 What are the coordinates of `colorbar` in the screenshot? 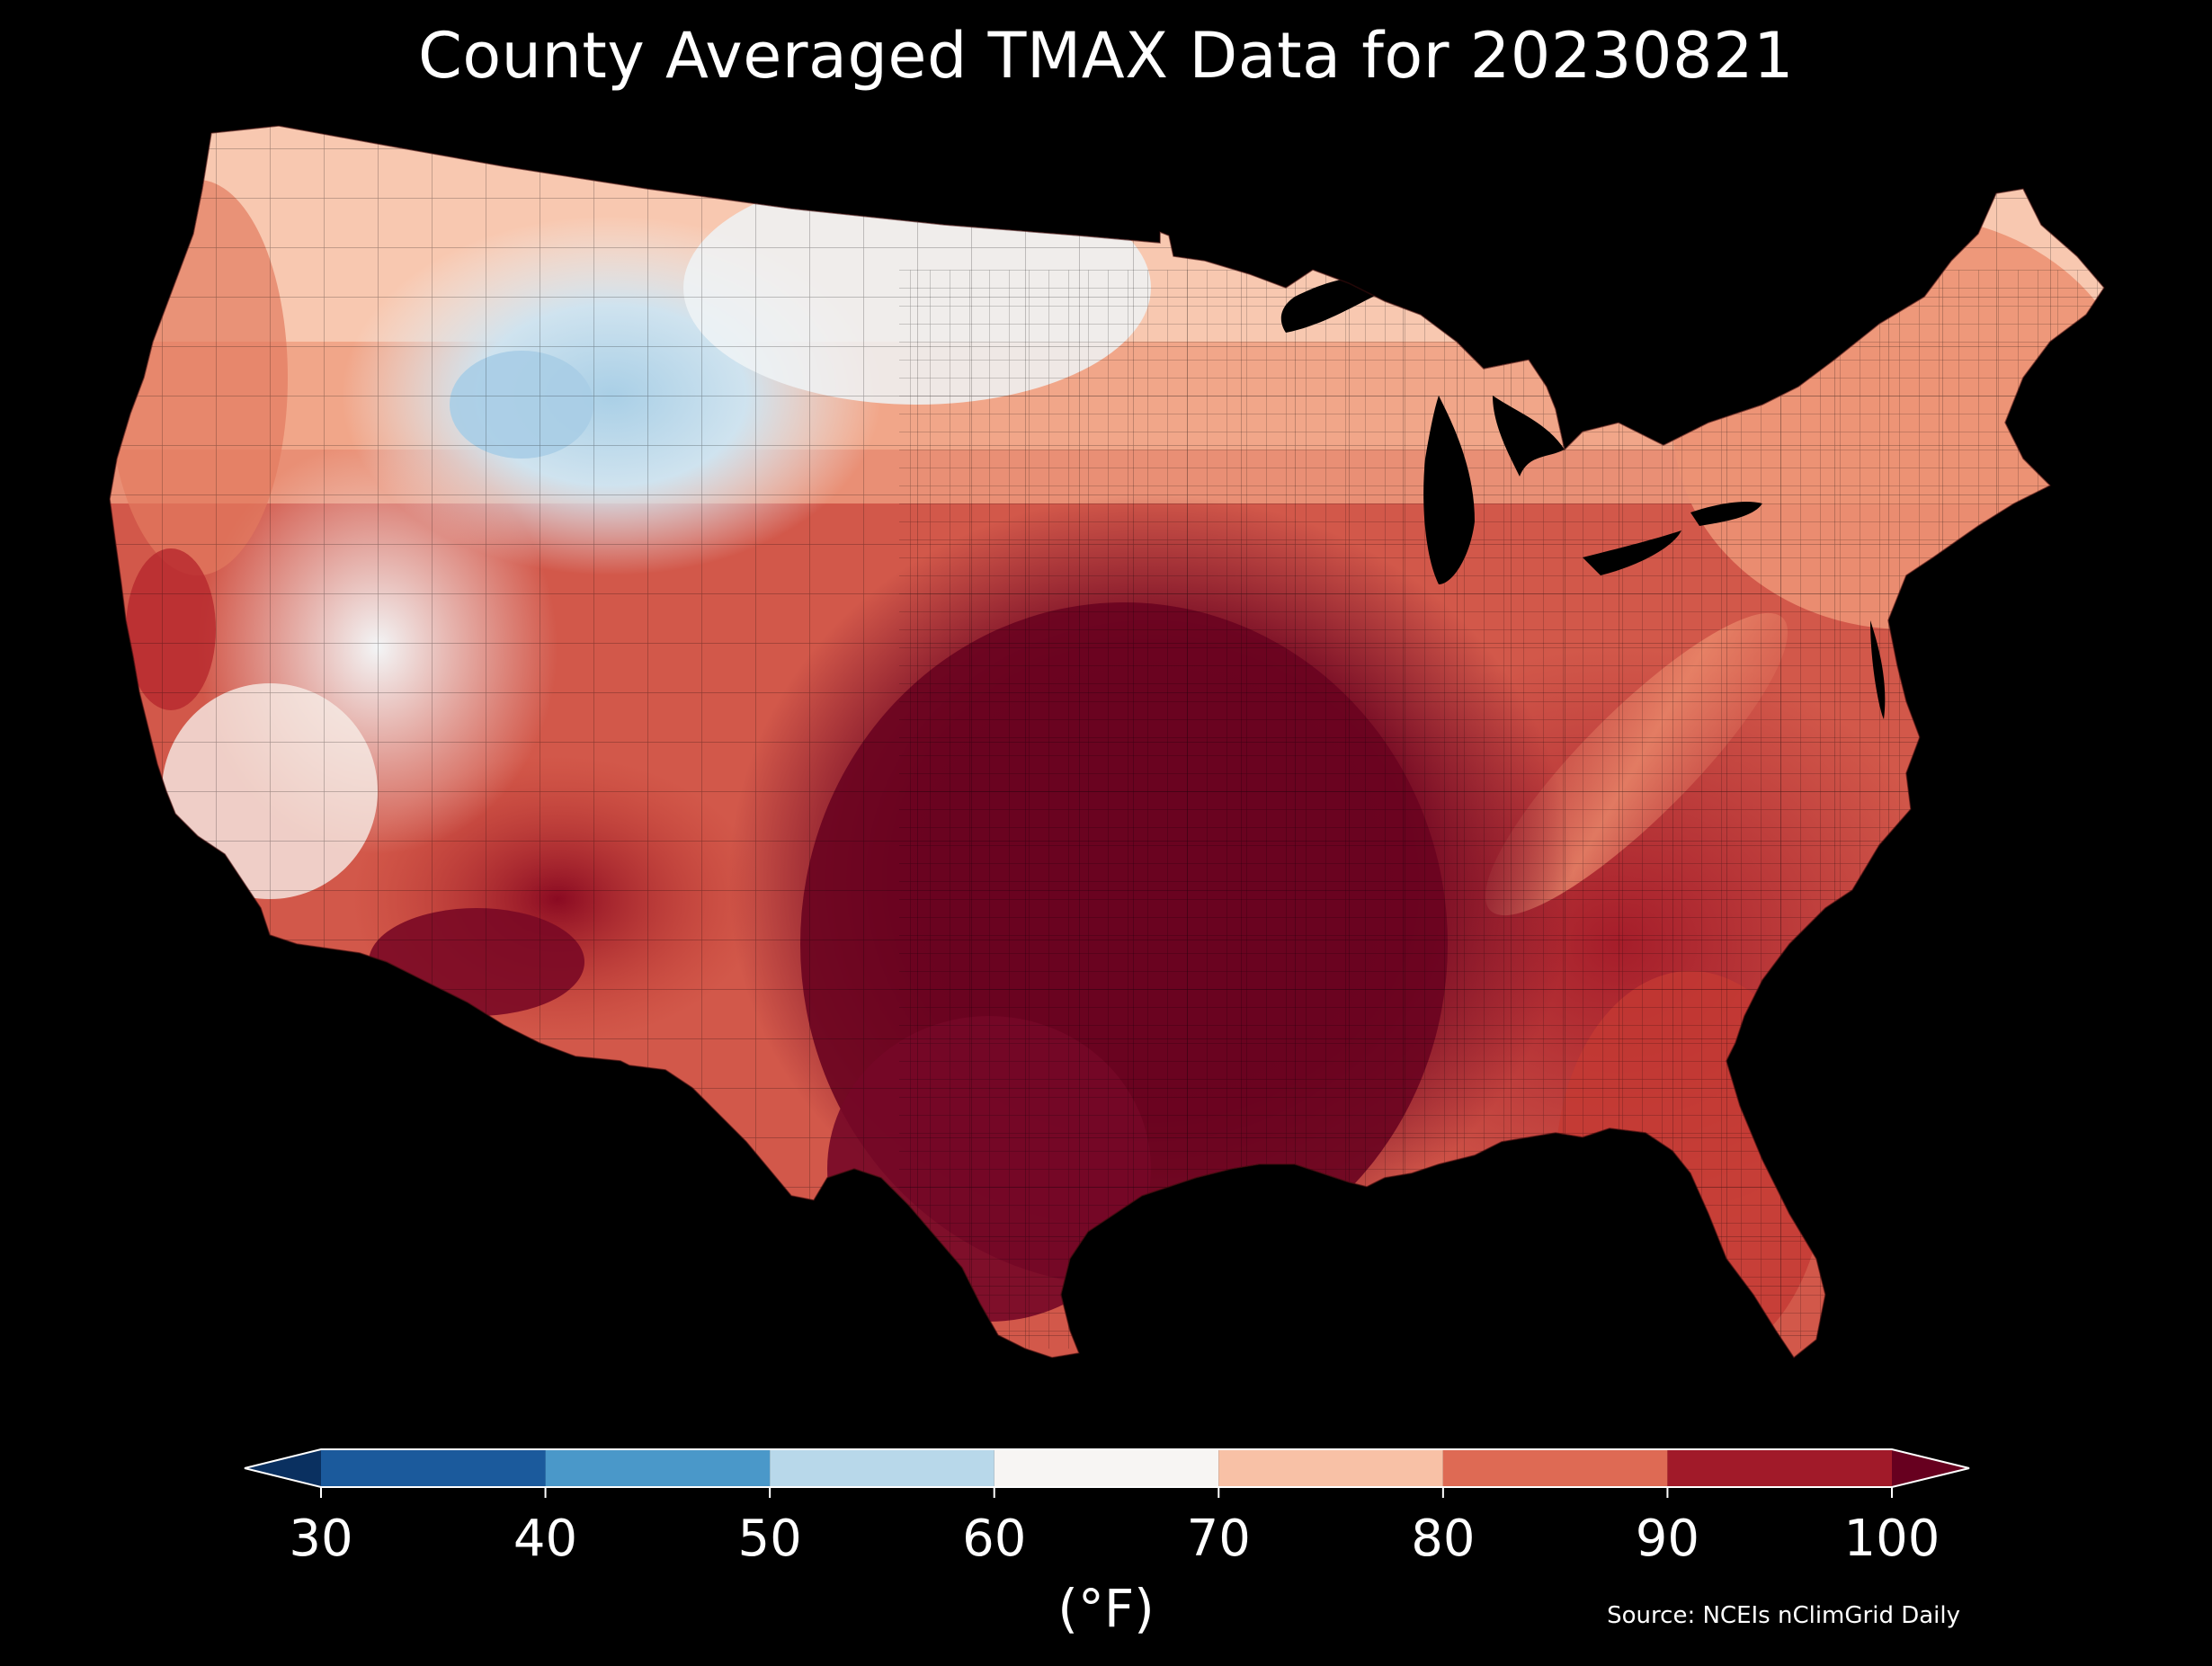 It's located at (1107, 1473).